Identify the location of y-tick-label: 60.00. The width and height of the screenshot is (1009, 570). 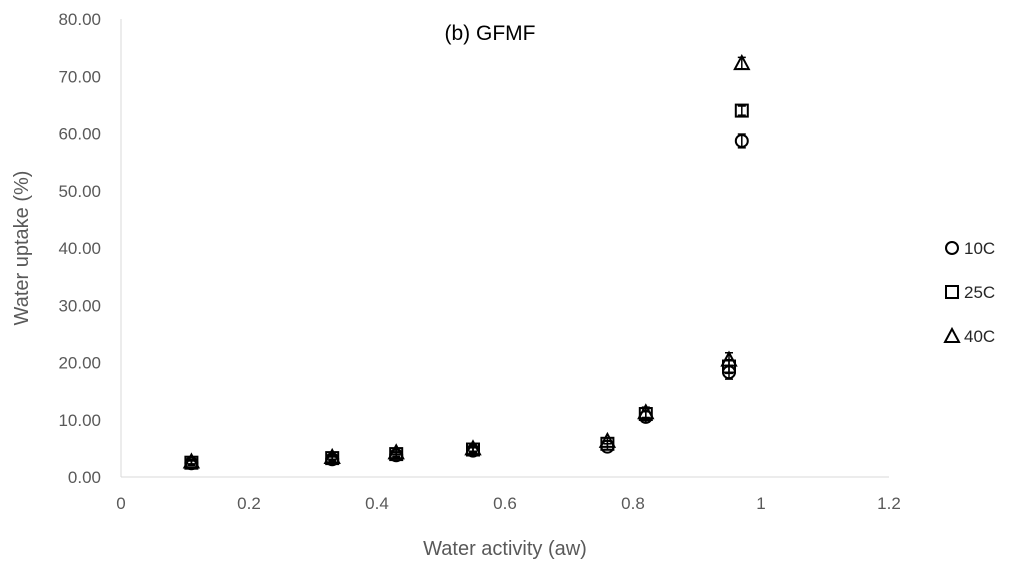
(79, 134).